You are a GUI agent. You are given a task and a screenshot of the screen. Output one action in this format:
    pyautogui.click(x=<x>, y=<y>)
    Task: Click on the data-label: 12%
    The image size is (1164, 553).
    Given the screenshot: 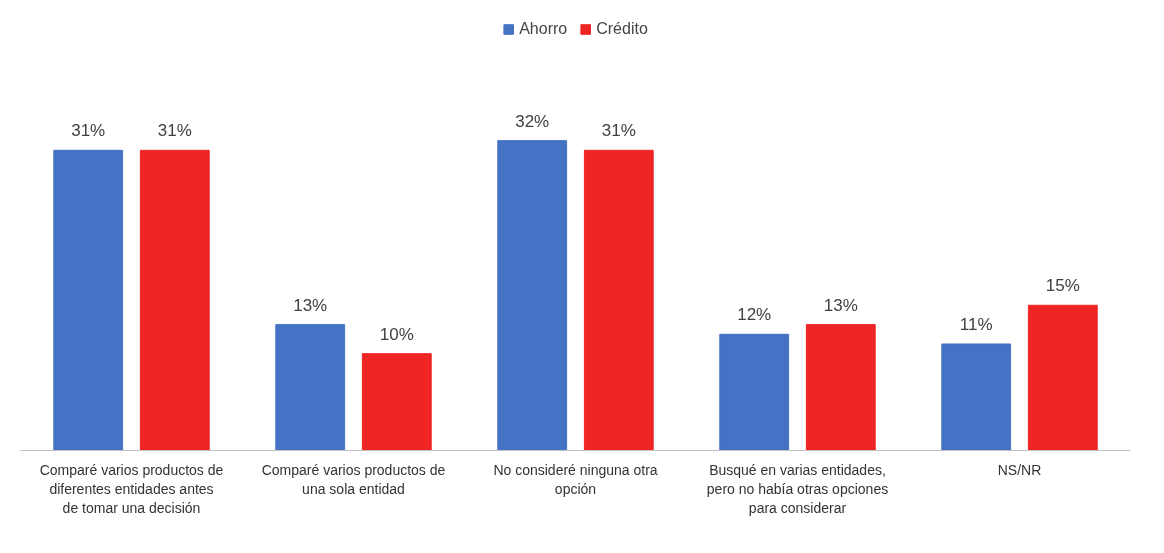 What is the action you would take?
    pyautogui.click(x=754, y=315)
    